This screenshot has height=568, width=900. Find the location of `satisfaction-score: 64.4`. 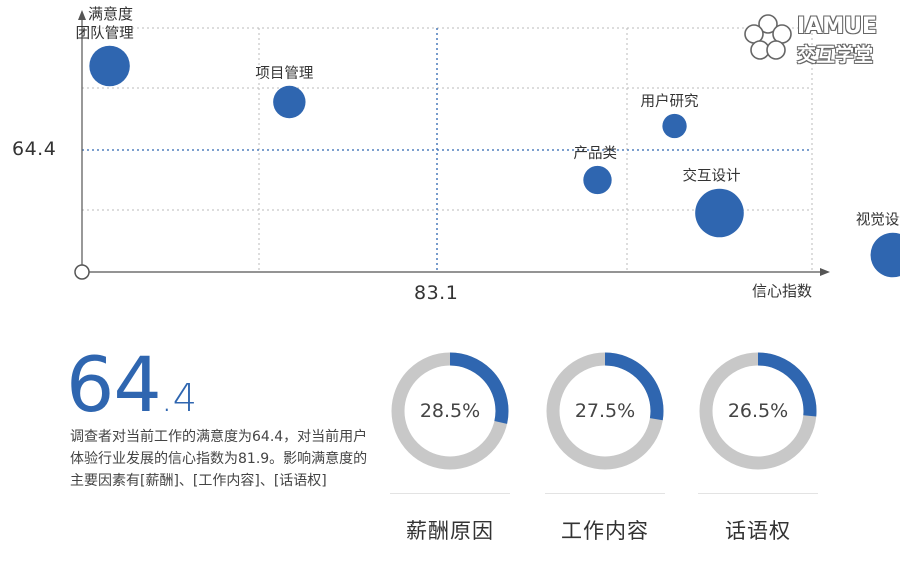

satisfaction-score: 64.4 is located at coordinates (131, 384).